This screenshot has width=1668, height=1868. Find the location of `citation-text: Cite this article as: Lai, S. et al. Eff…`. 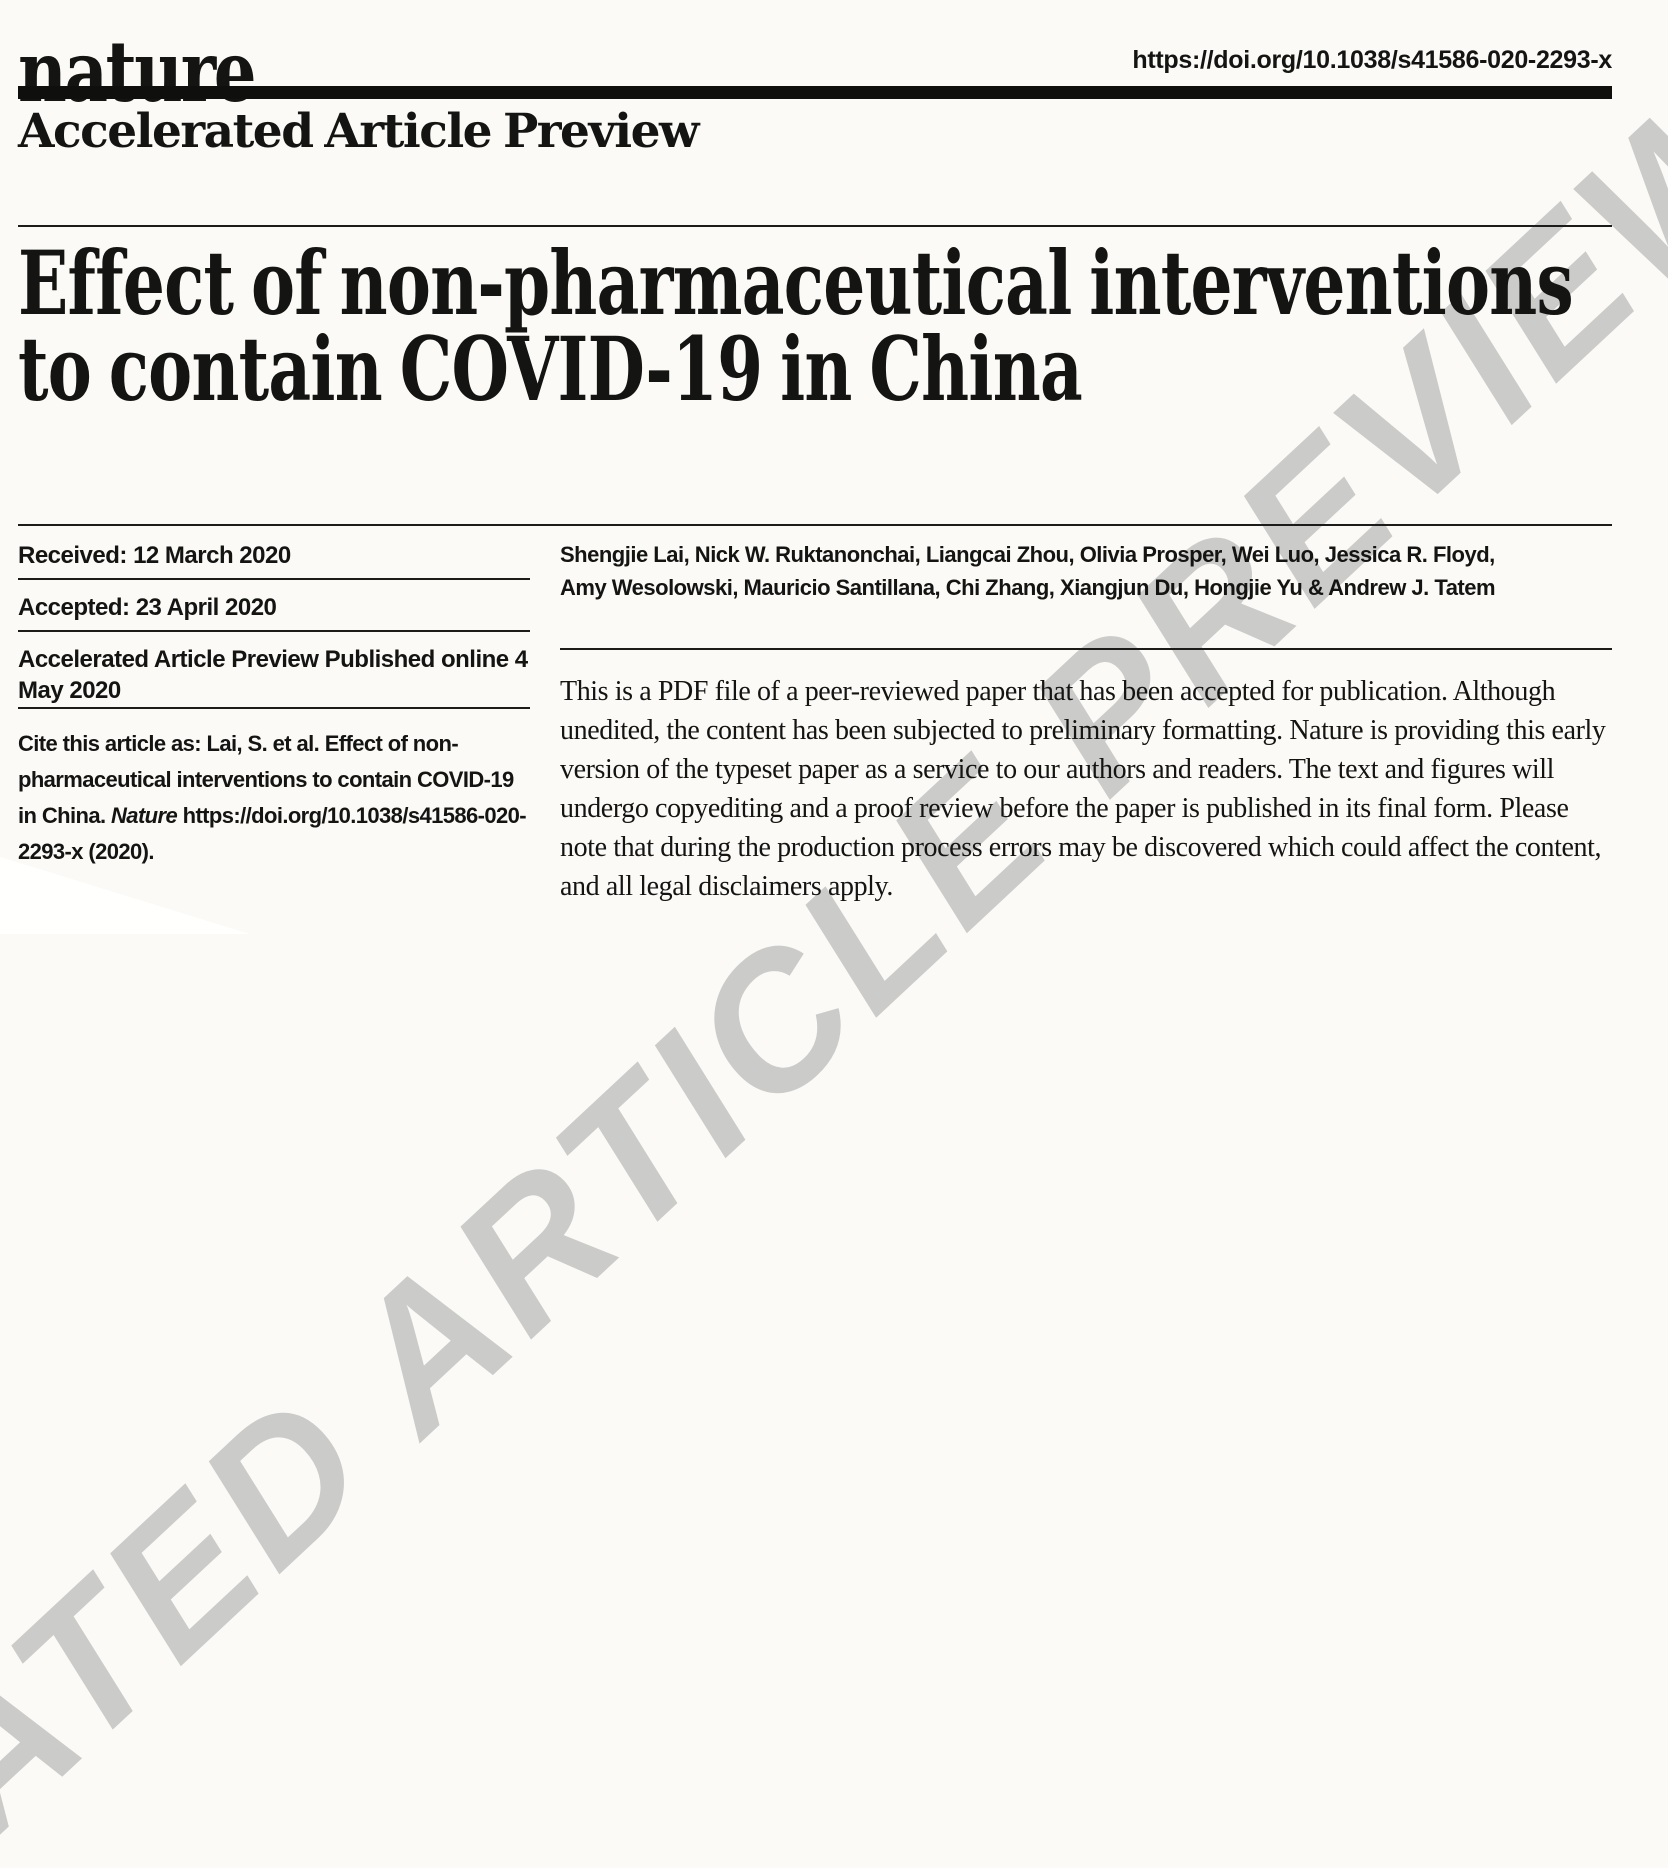

citation-text: Cite this article as: Lai, S. et al. Eff… is located at coordinates (266, 779).